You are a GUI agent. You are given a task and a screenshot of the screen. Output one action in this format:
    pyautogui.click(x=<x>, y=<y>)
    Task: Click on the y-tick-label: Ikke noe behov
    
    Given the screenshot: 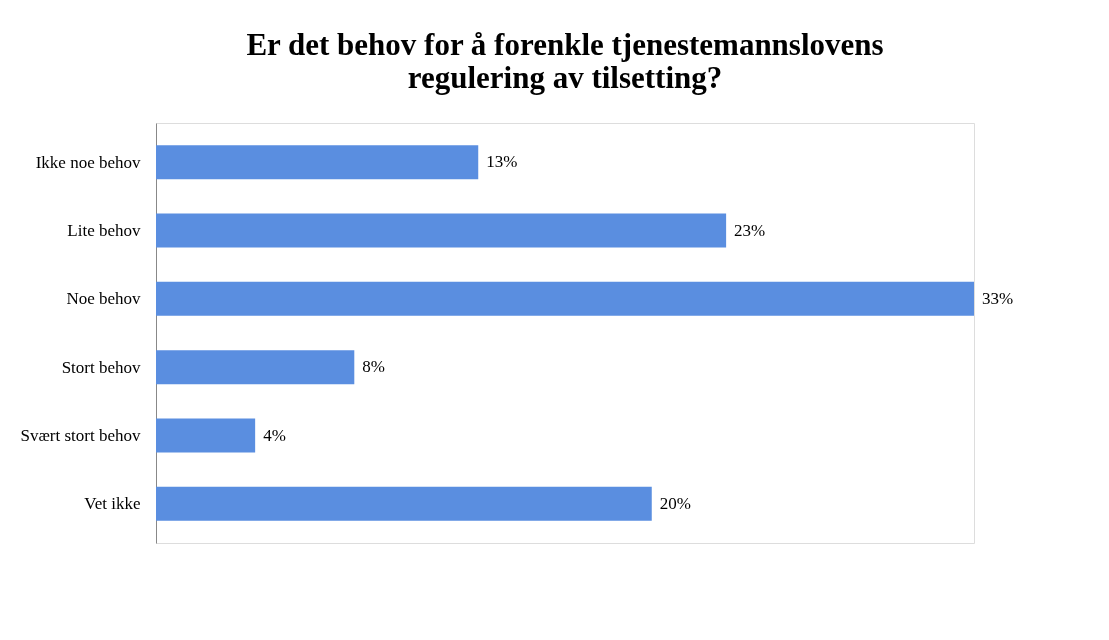 What is the action you would take?
    pyautogui.click(x=88, y=162)
    